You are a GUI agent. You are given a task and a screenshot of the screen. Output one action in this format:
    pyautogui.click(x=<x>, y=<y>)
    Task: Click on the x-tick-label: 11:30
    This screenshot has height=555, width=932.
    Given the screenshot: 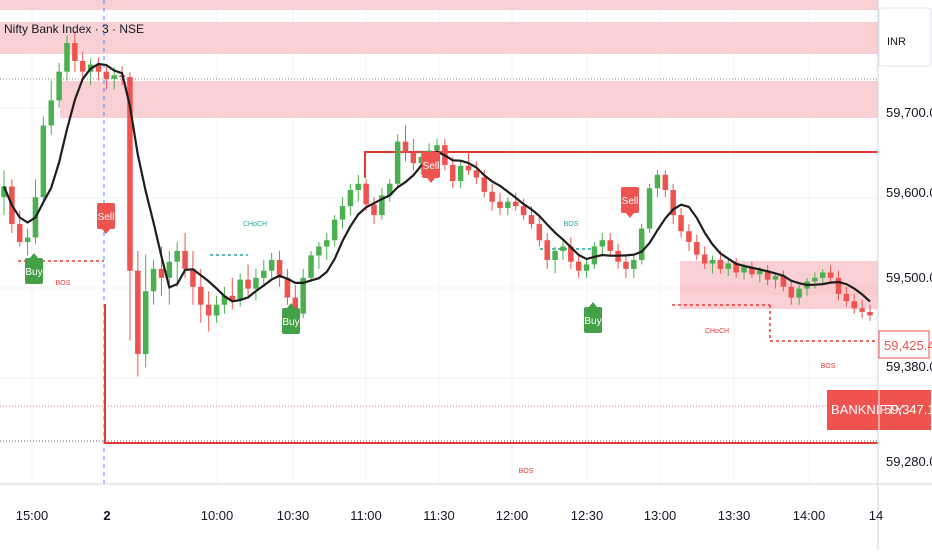 What is the action you would take?
    pyautogui.click(x=439, y=515)
    